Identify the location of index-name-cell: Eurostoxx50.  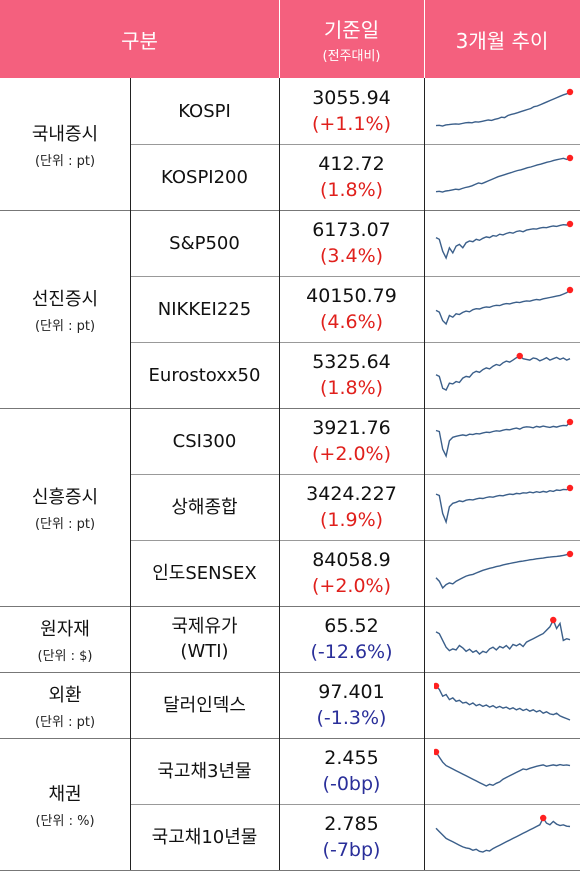
(204, 375).